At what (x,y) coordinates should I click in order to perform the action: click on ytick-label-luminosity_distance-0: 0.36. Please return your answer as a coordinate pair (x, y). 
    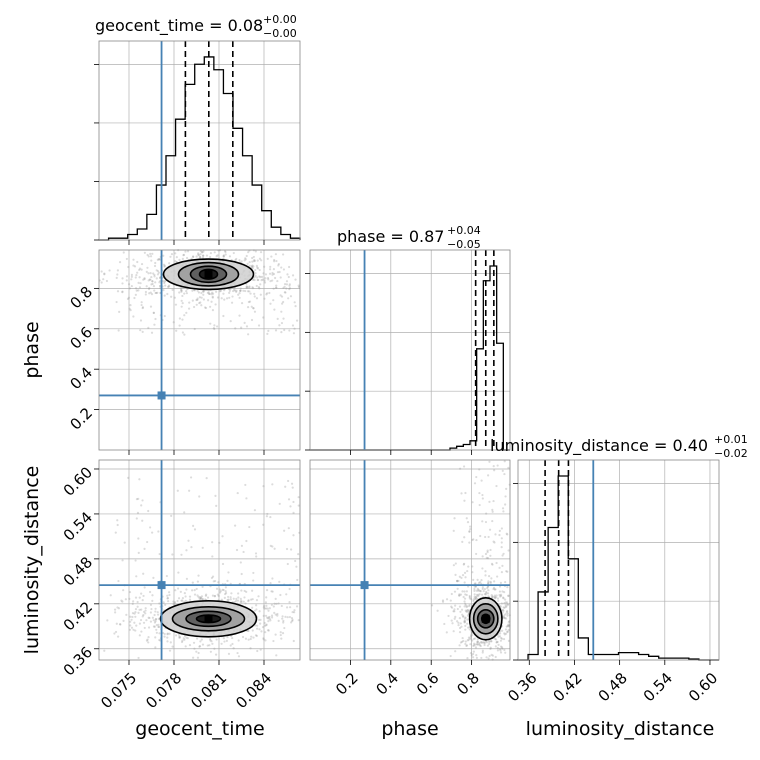
    Looking at the image, I should click on (78, 661).